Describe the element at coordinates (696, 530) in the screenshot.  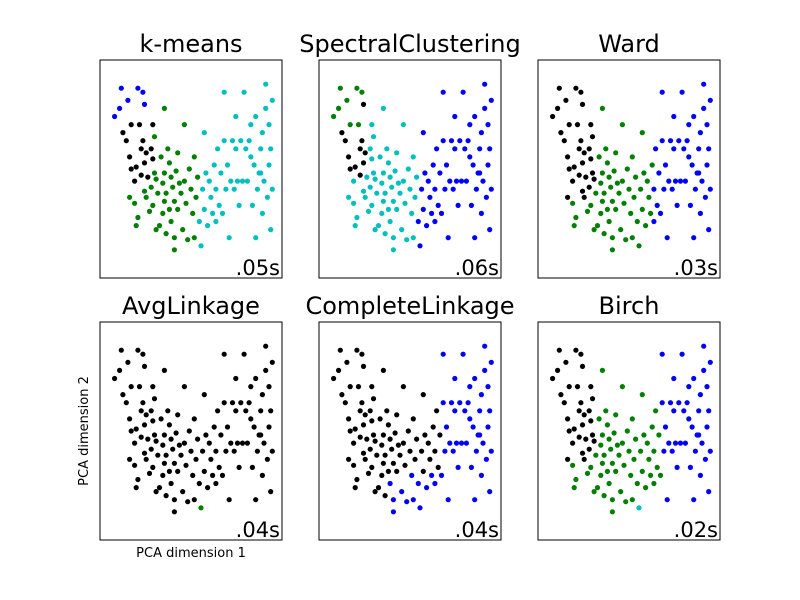
I see `timing-label: .02s` at that location.